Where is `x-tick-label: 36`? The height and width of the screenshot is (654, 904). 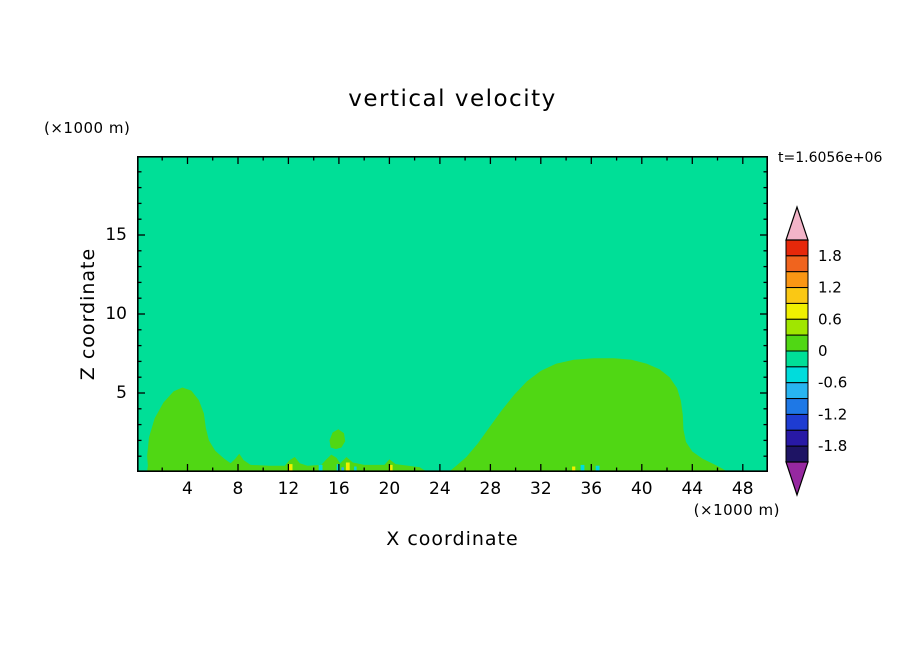
x-tick-label: 36 is located at coordinates (591, 489).